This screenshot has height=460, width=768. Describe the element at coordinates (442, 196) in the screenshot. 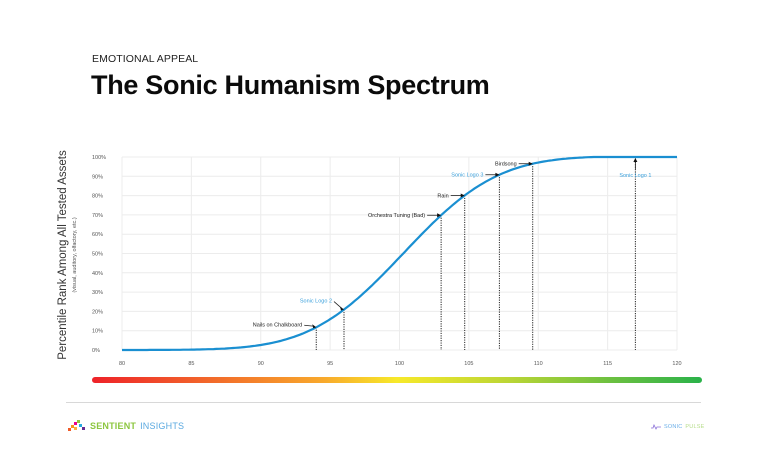

I see `svg-text: Rain` at that location.